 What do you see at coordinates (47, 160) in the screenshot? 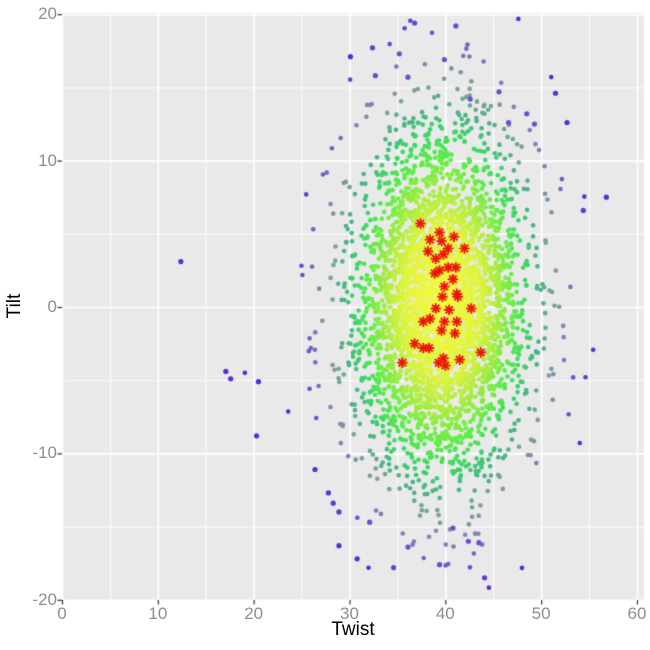
I see `y-tick-label: 10` at bounding box center [47, 160].